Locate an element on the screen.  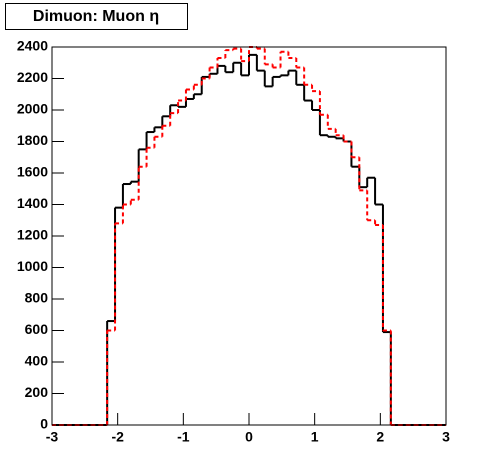
y-tick-label: 1200 is located at coordinates (32, 235).